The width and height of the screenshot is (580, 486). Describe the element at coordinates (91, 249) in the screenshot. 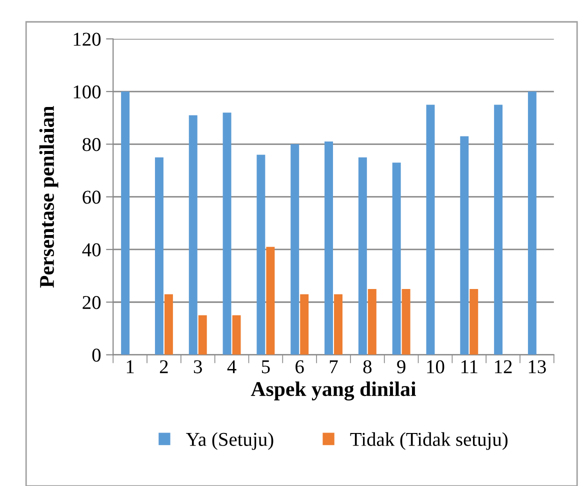

I see `y-tick-label: 40` at that location.